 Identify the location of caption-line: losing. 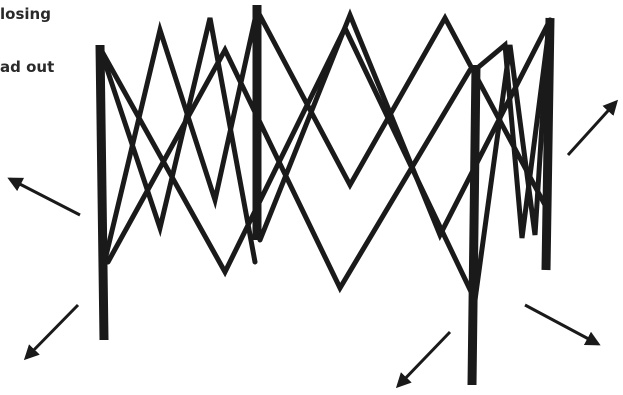
(25, 14).